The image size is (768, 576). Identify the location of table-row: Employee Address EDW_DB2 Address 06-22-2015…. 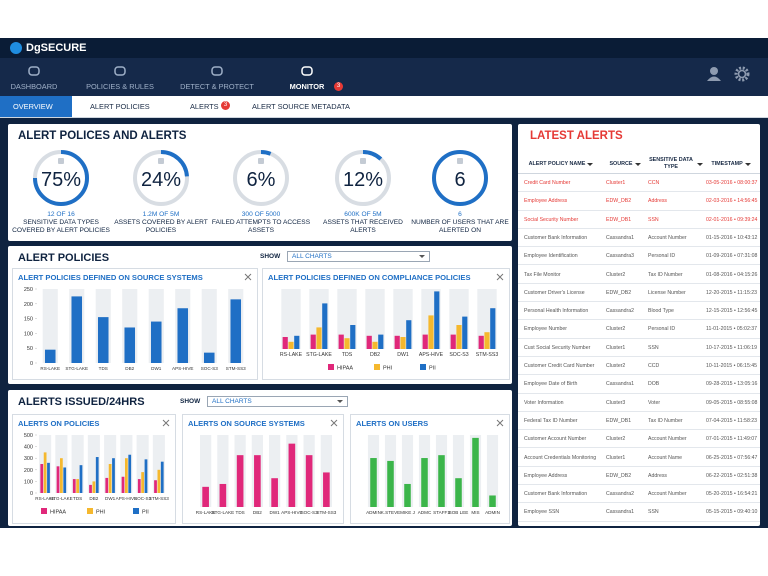
(639, 476).